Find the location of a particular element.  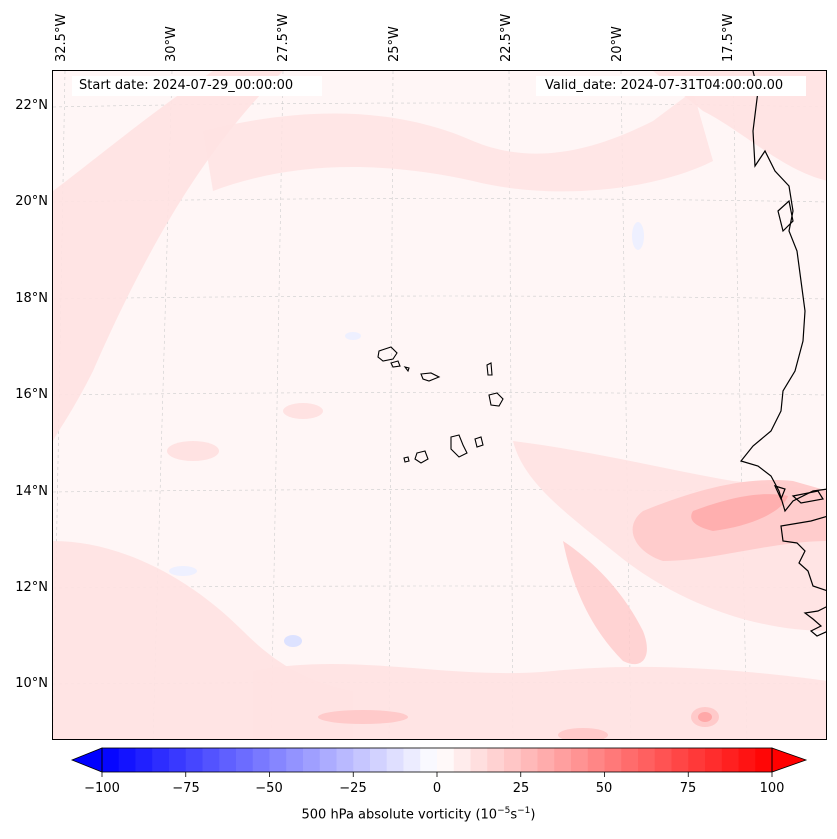

colorbar is located at coordinates (439, 762).